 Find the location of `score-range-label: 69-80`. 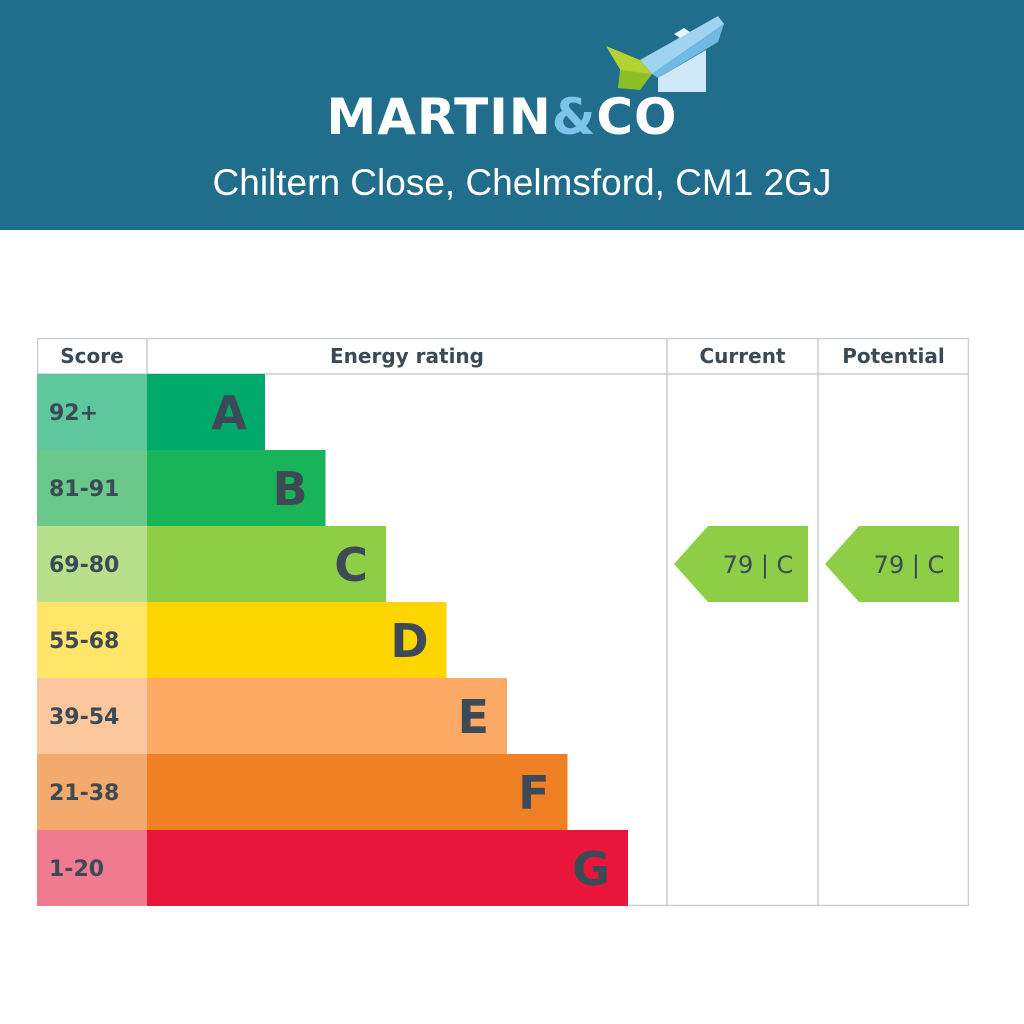

score-range-label: 69-80 is located at coordinates (84, 565).